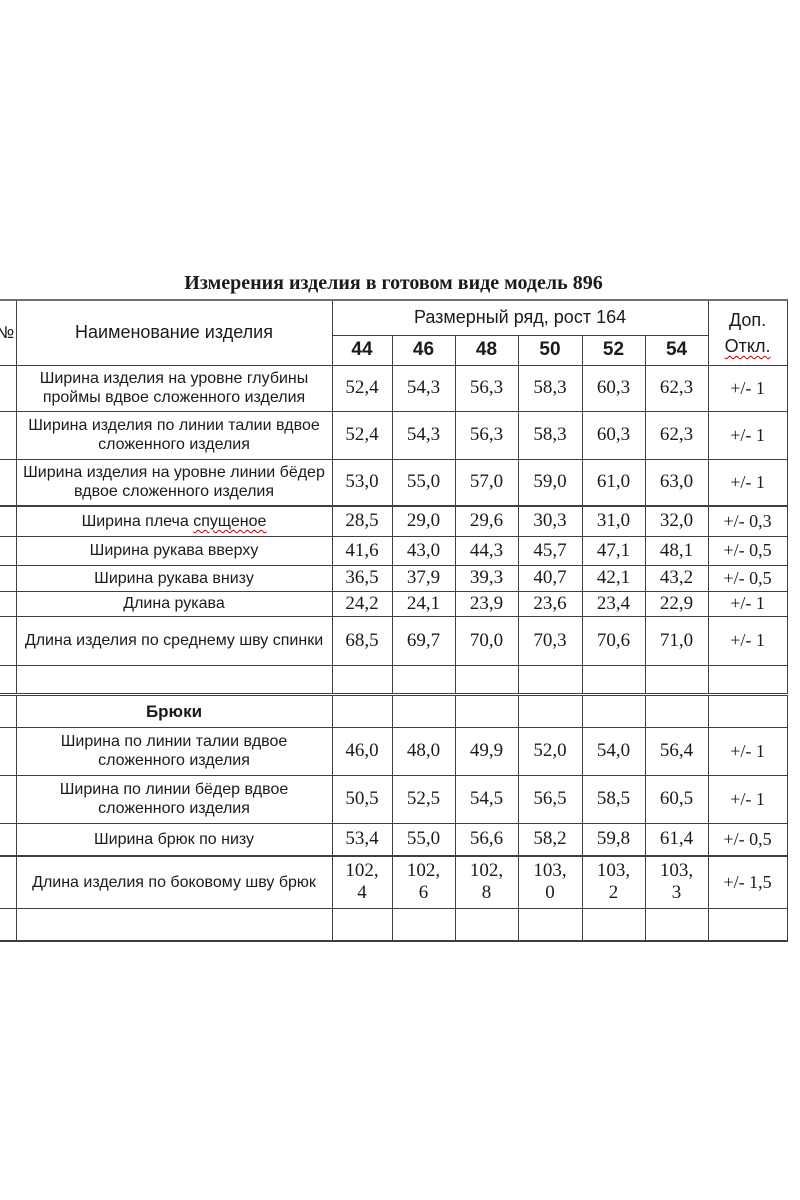 Image resolution: width=800 pixels, height=1200 pixels. I want to click on measurement-name-text: Длина изделия по боковому шву брюк, so click(174, 882).